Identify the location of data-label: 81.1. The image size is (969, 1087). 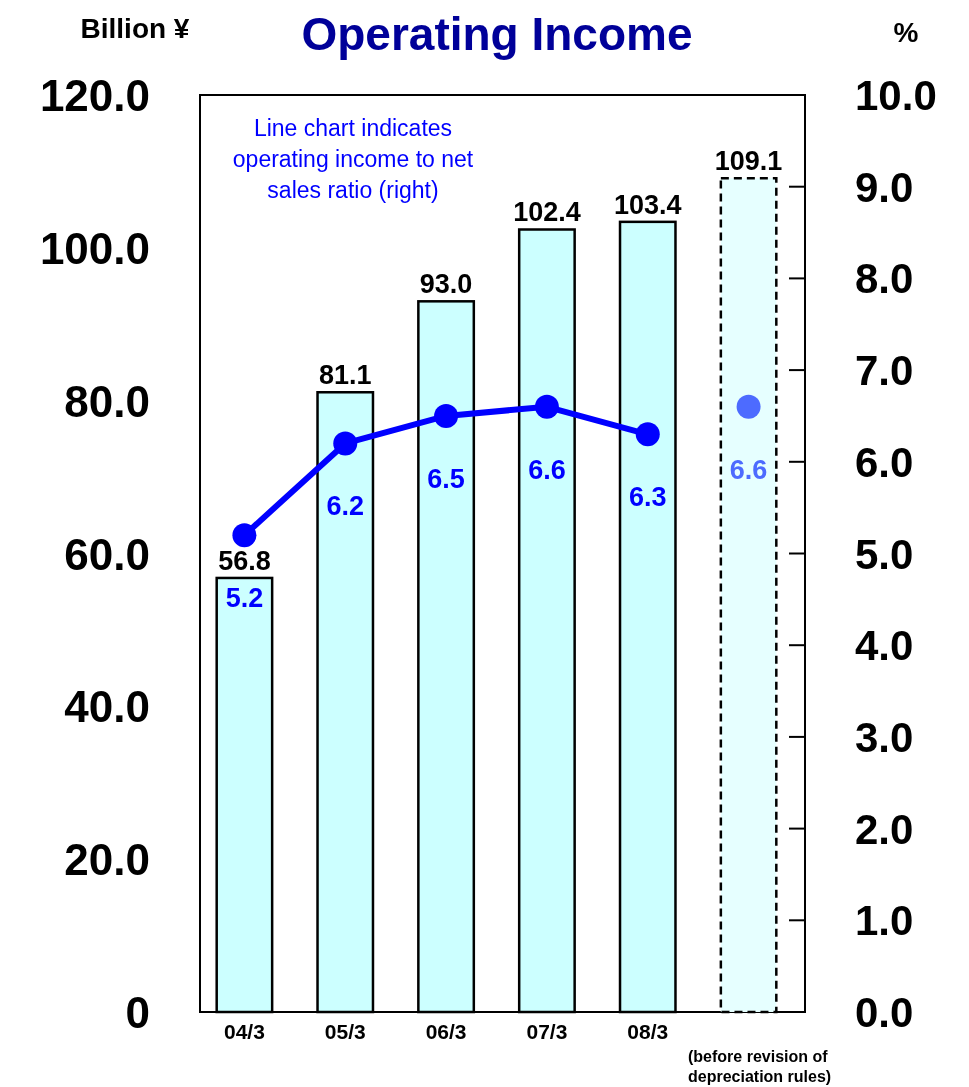
(345, 375).